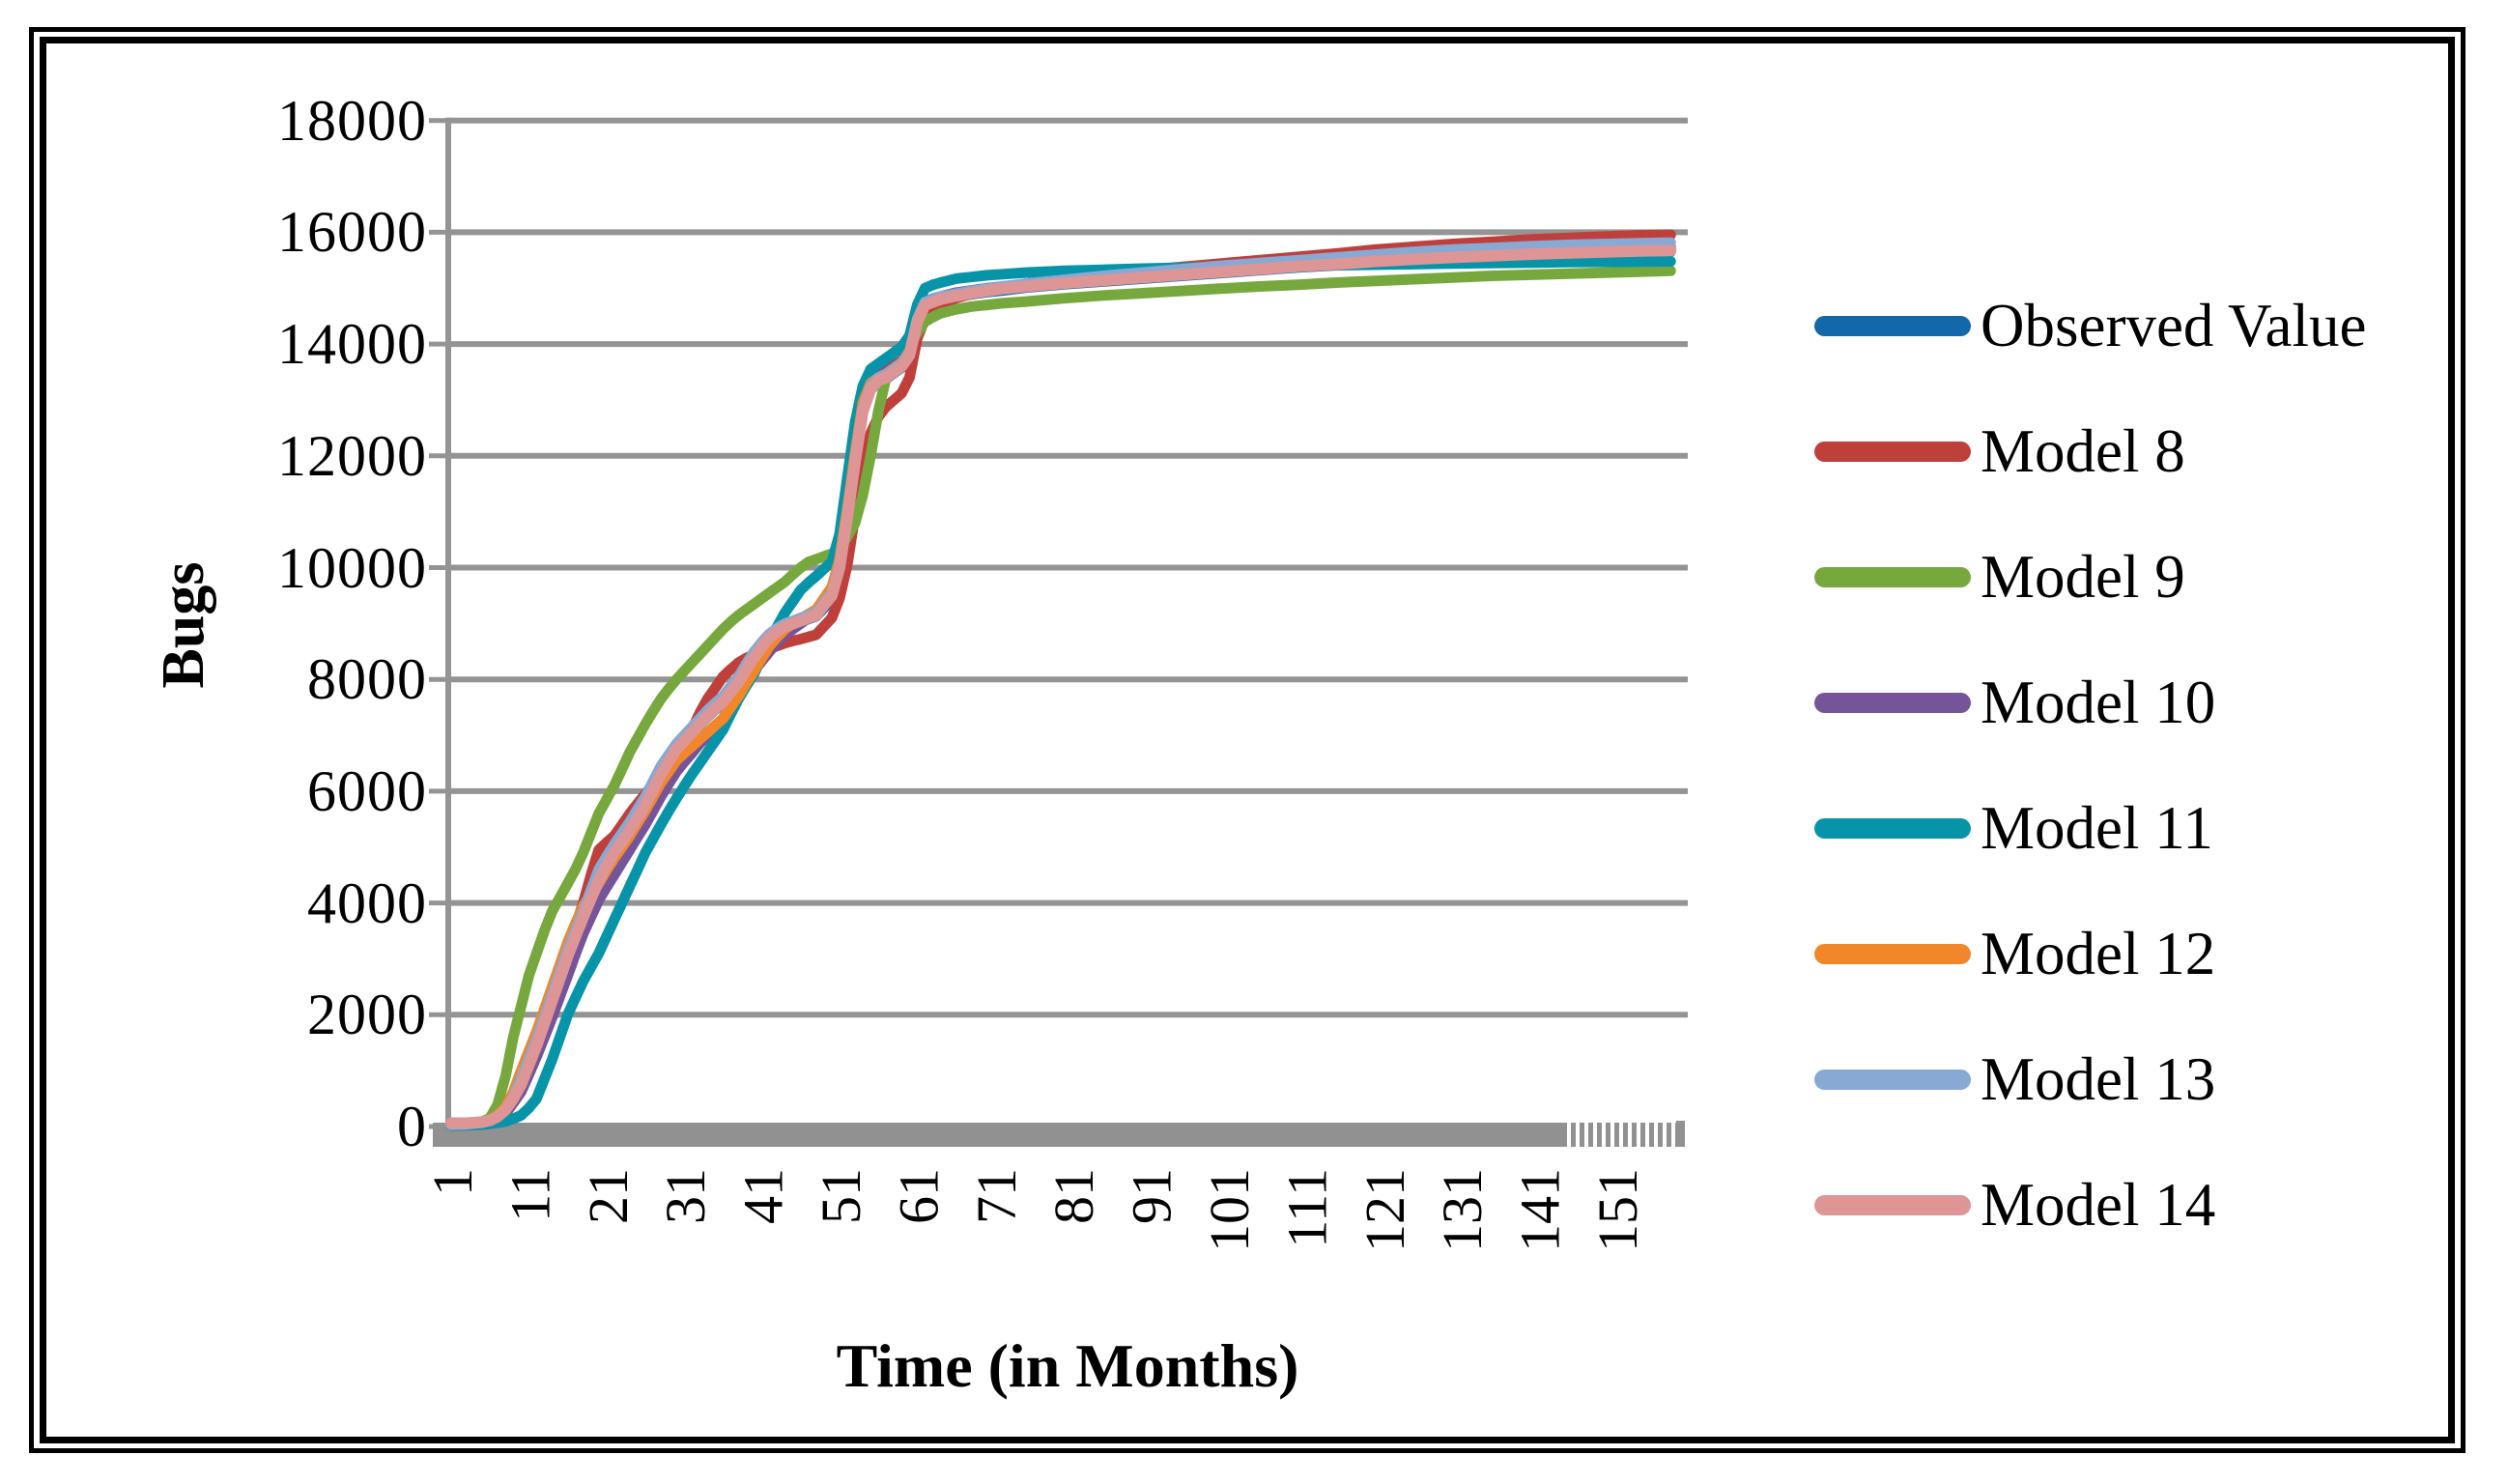  Describe the element at coordinates (367, 680) in the screenshot. I see `y-tick-label-8000: 8000` at that location.